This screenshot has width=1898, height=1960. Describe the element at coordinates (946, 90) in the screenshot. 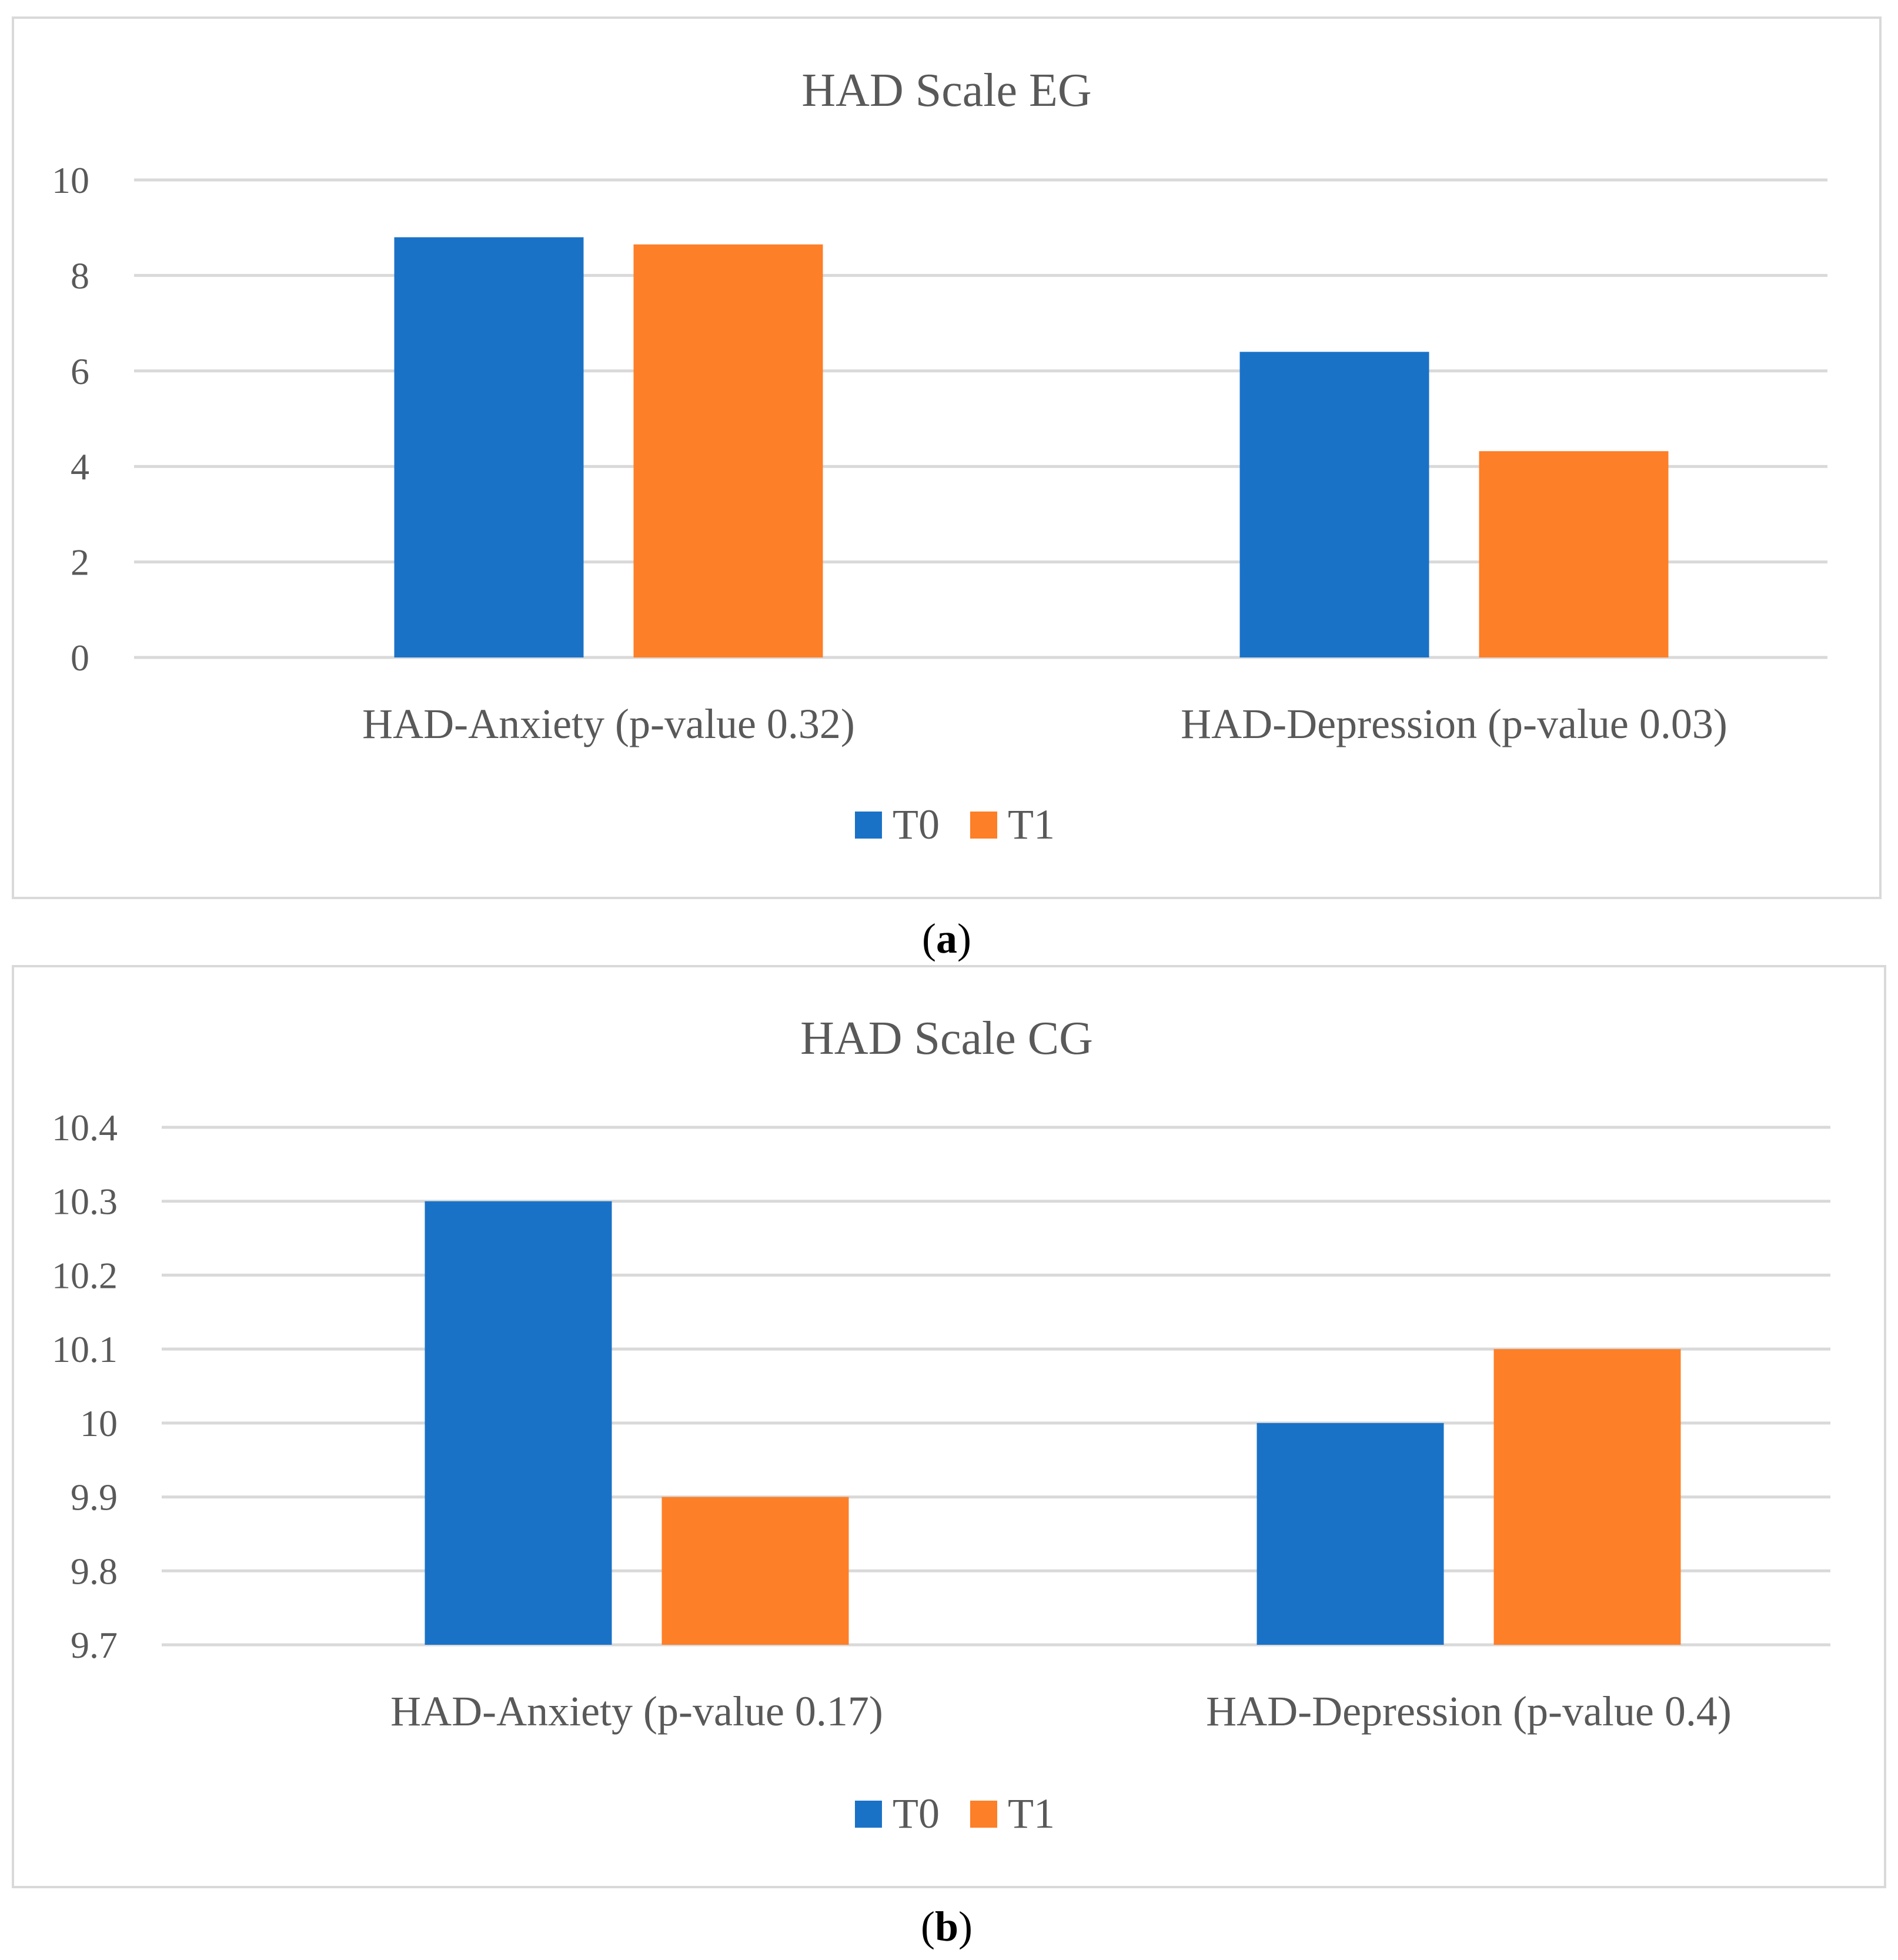

I see `chart-title-a: HAD Scale EG` at that location.